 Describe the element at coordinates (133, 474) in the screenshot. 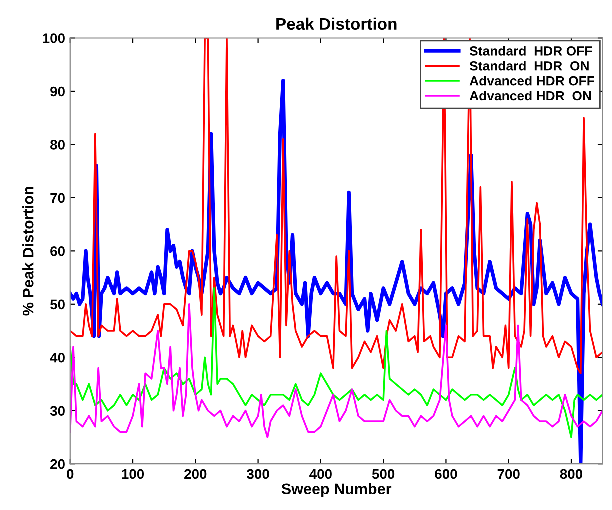

I see `x-tick-label: 100` at that location.